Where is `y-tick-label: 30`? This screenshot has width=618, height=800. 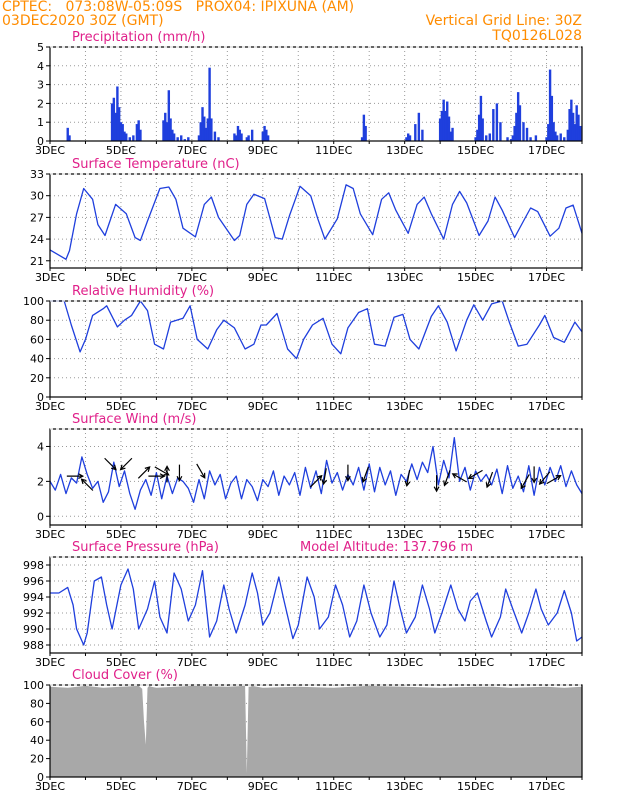 y-tick-label: 30 is located at coordinates (37, 196).